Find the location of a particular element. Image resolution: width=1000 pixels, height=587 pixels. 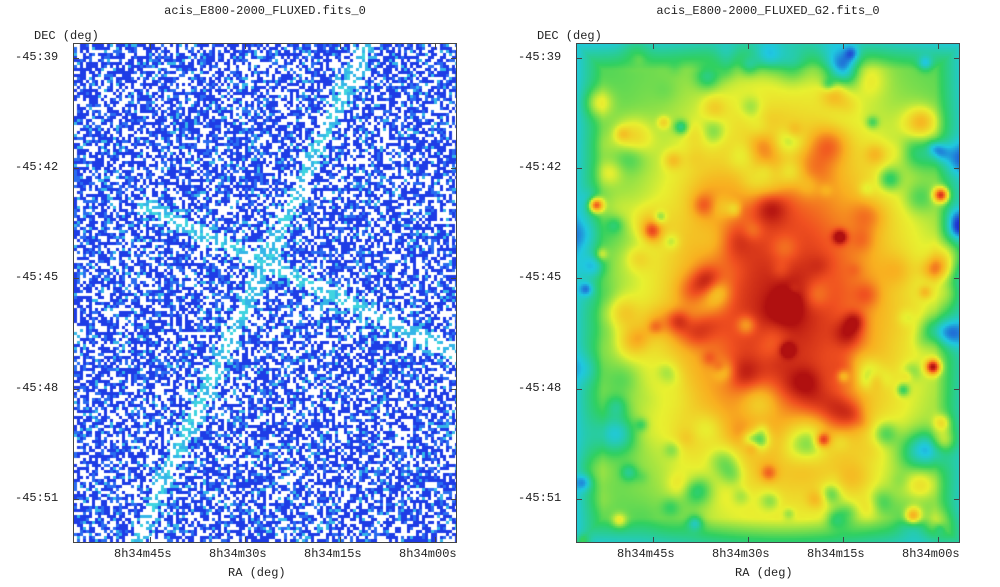

right-chart-xlabel: RA (deg) is located at coordinates (764, 573).